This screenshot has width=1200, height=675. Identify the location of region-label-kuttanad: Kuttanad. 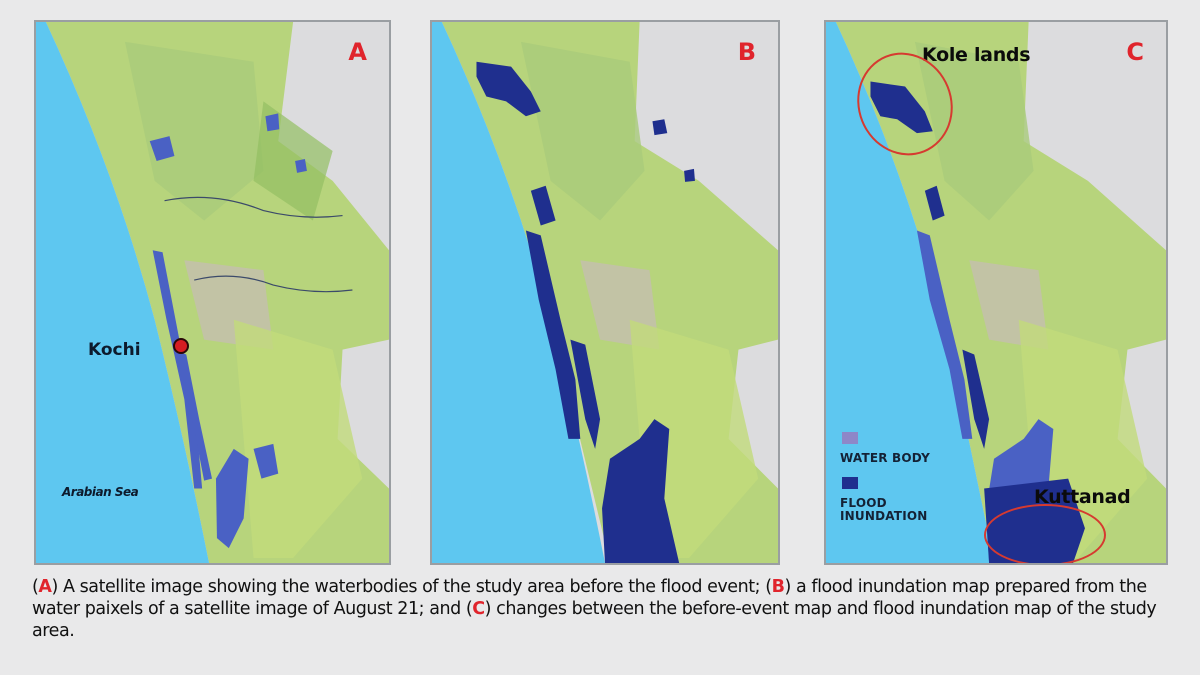
(1082, 497).